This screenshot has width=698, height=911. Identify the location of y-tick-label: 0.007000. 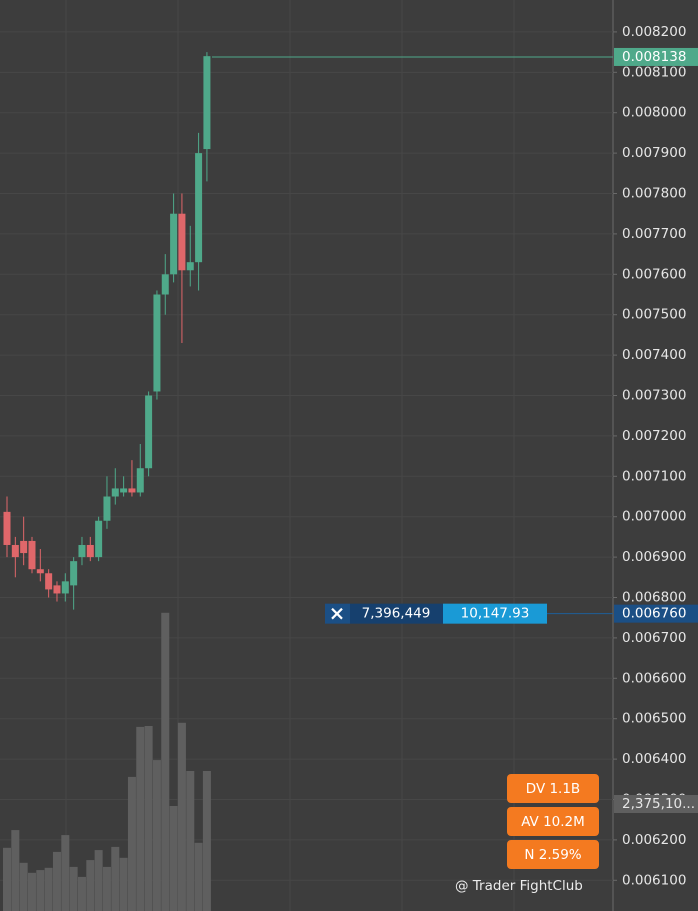
(654, 517).